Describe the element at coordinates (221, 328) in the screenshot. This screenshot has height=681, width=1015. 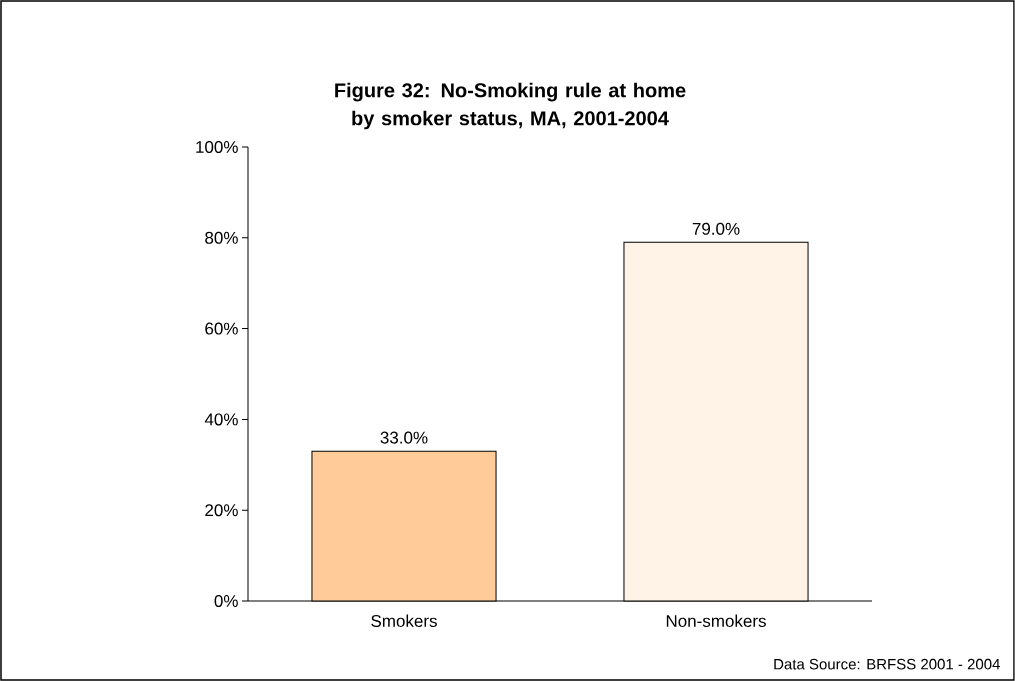
I see `y-tick-label: 60%` at that location.